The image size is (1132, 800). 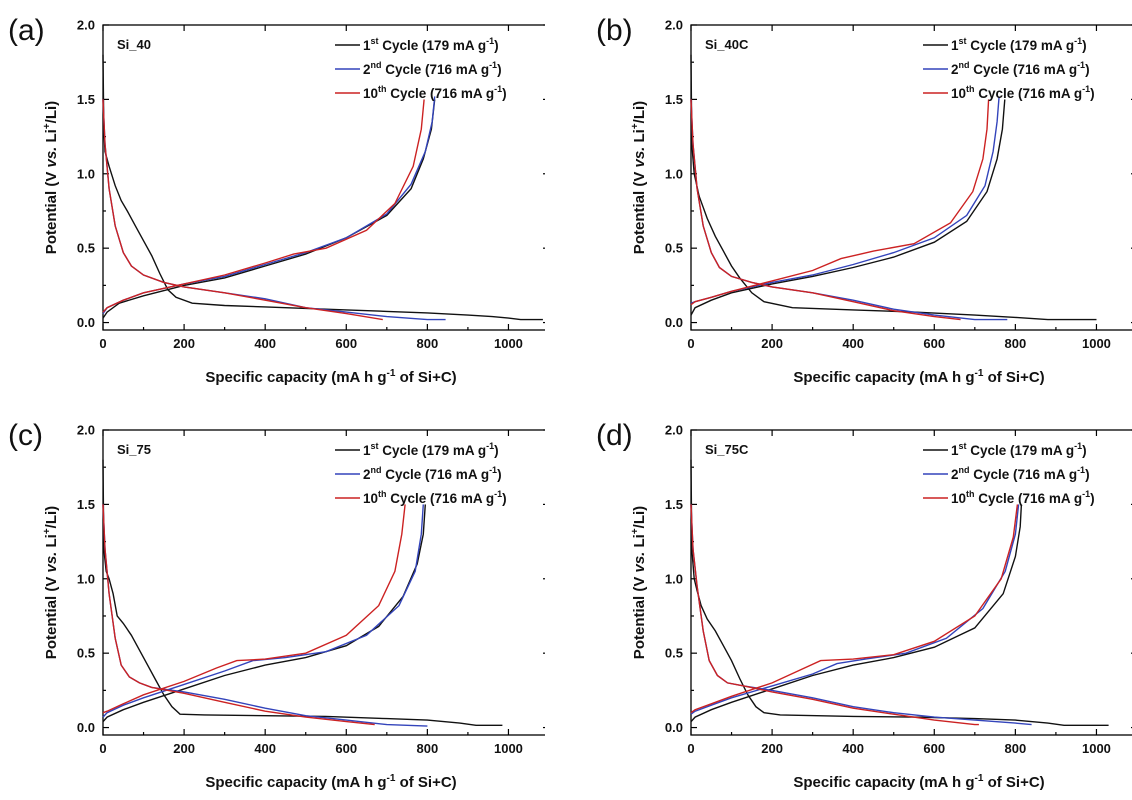 I want to click on sample-label: Si_40C, so click(x=727, y=44).